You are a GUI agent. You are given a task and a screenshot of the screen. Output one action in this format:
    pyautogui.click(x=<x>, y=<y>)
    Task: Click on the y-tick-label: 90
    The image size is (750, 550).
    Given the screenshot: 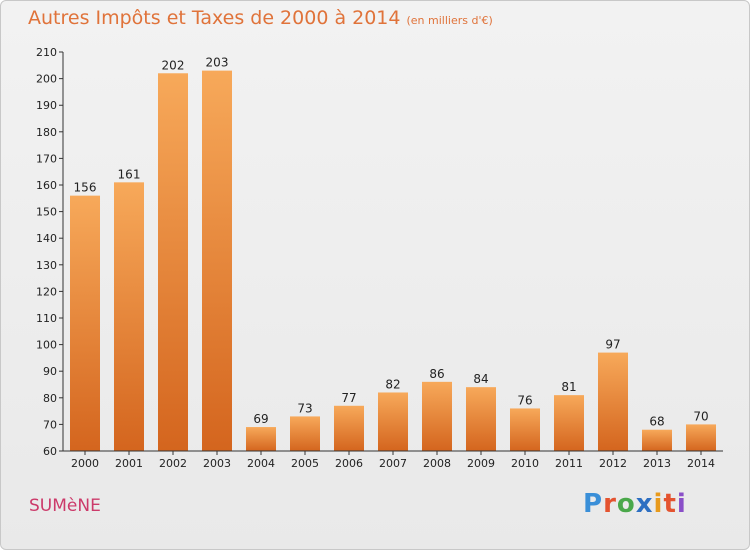 What is the action you would take?
    pyautogui.click(x=50, y=371)
    